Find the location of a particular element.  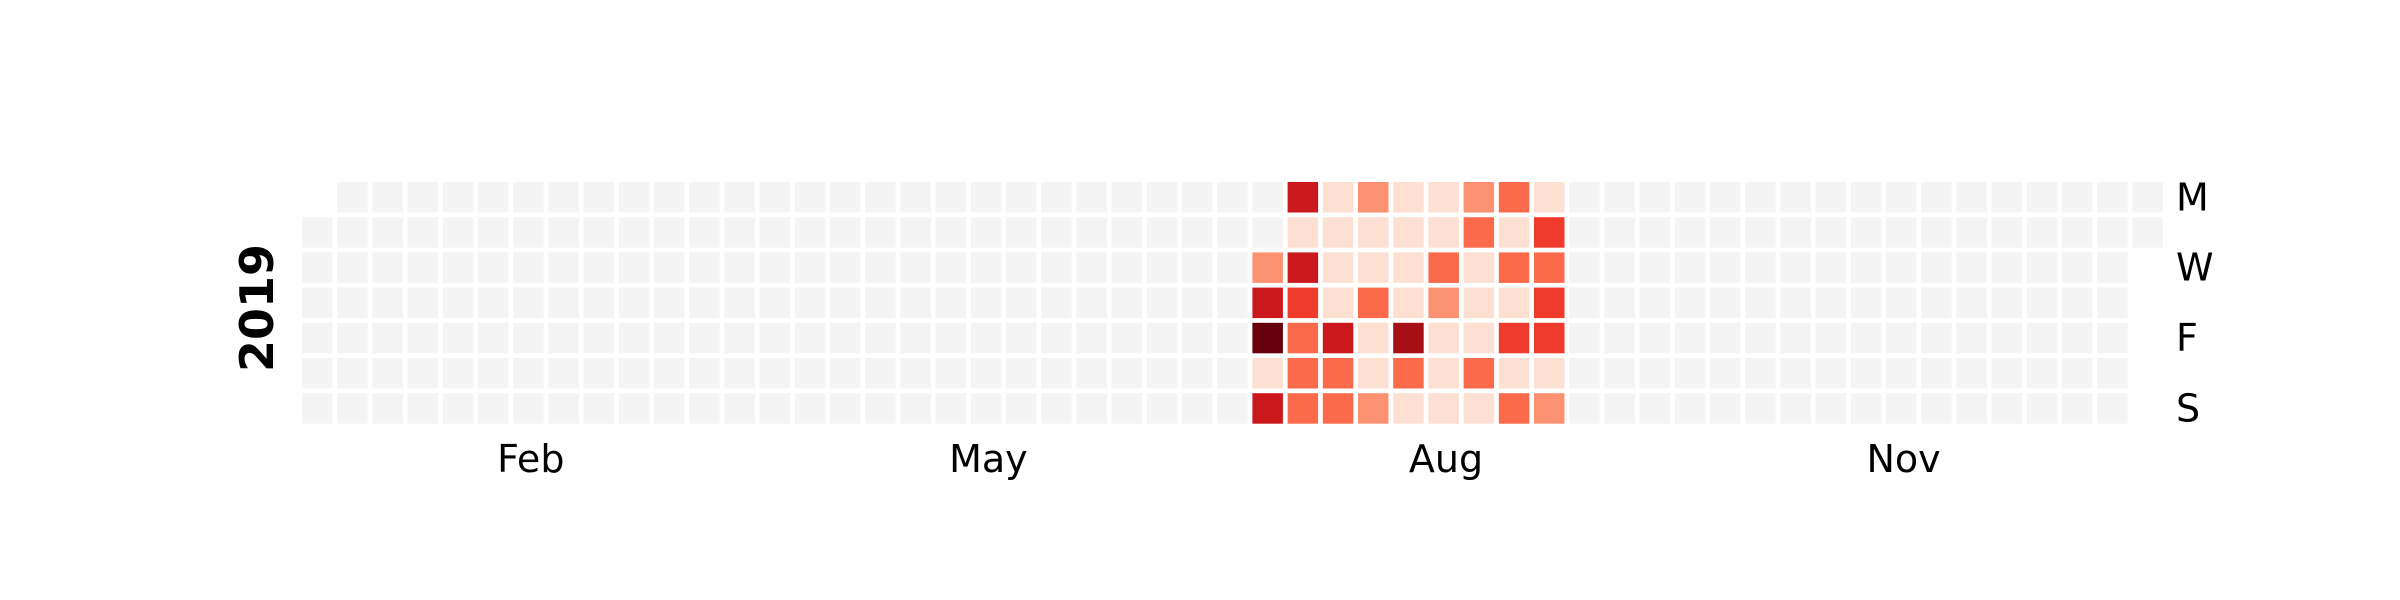

year-label: 2019 is located at coordinates (257, 308).